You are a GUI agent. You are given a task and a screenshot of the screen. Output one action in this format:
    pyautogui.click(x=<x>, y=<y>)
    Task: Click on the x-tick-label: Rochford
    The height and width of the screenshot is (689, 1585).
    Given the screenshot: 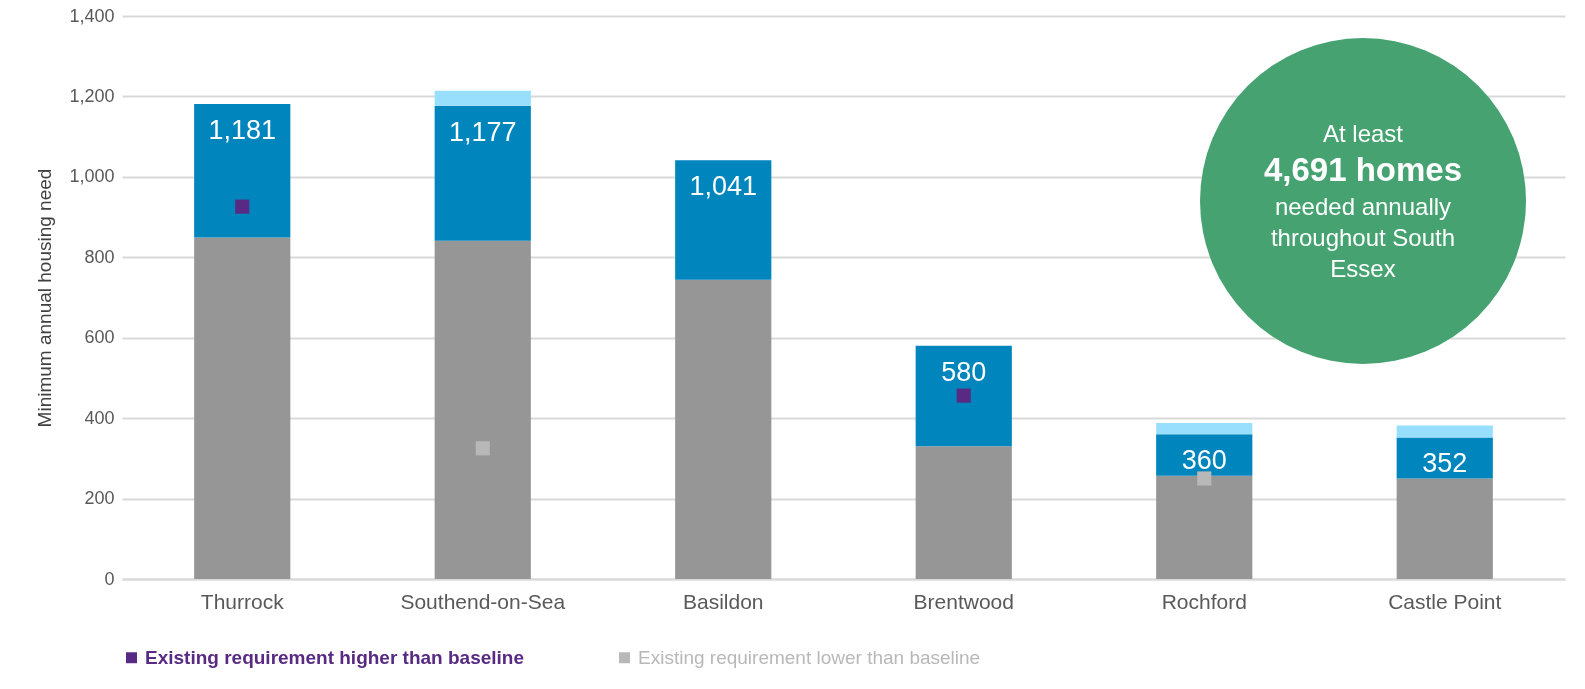 What is the action you would take?
    pyautogui.click(x=1204, y=601)
    